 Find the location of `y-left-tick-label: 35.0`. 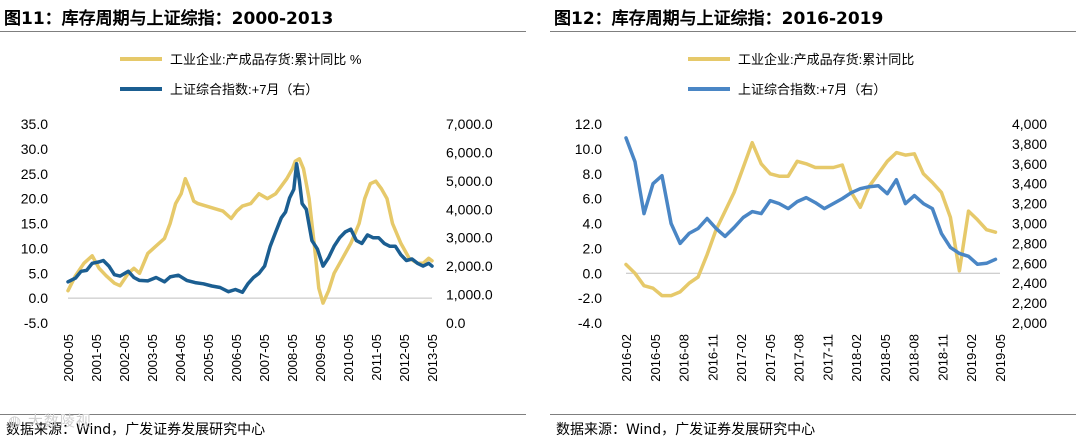

y-left-tick-label: 35.0 is located at coordinates (34, 124).